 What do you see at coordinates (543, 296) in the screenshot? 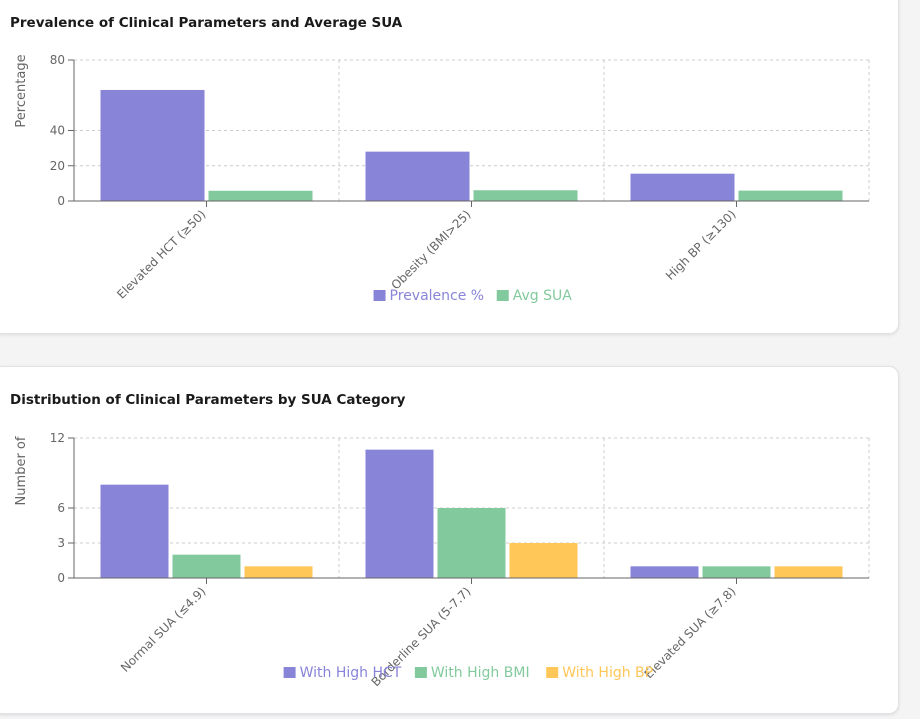
I see `legend-label: Avg SUA` at bounding box center [543, 296].